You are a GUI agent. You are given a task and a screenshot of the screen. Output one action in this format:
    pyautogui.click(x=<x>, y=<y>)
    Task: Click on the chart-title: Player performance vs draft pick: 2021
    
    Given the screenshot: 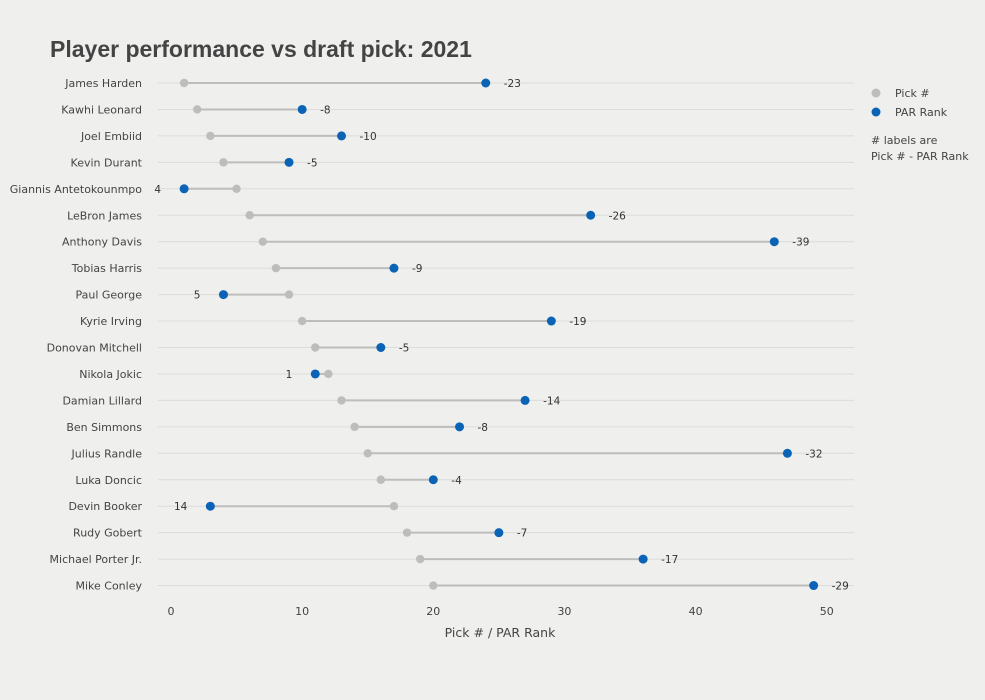 What is the action you would take?
    pyautogui.click(x=261, y=49)
    